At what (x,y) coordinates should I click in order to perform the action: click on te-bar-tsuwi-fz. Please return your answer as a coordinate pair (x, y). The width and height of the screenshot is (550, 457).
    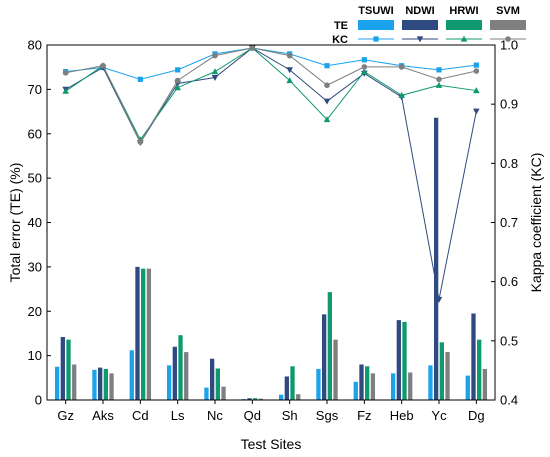
    Looking at the image, I should click on (355, 390).